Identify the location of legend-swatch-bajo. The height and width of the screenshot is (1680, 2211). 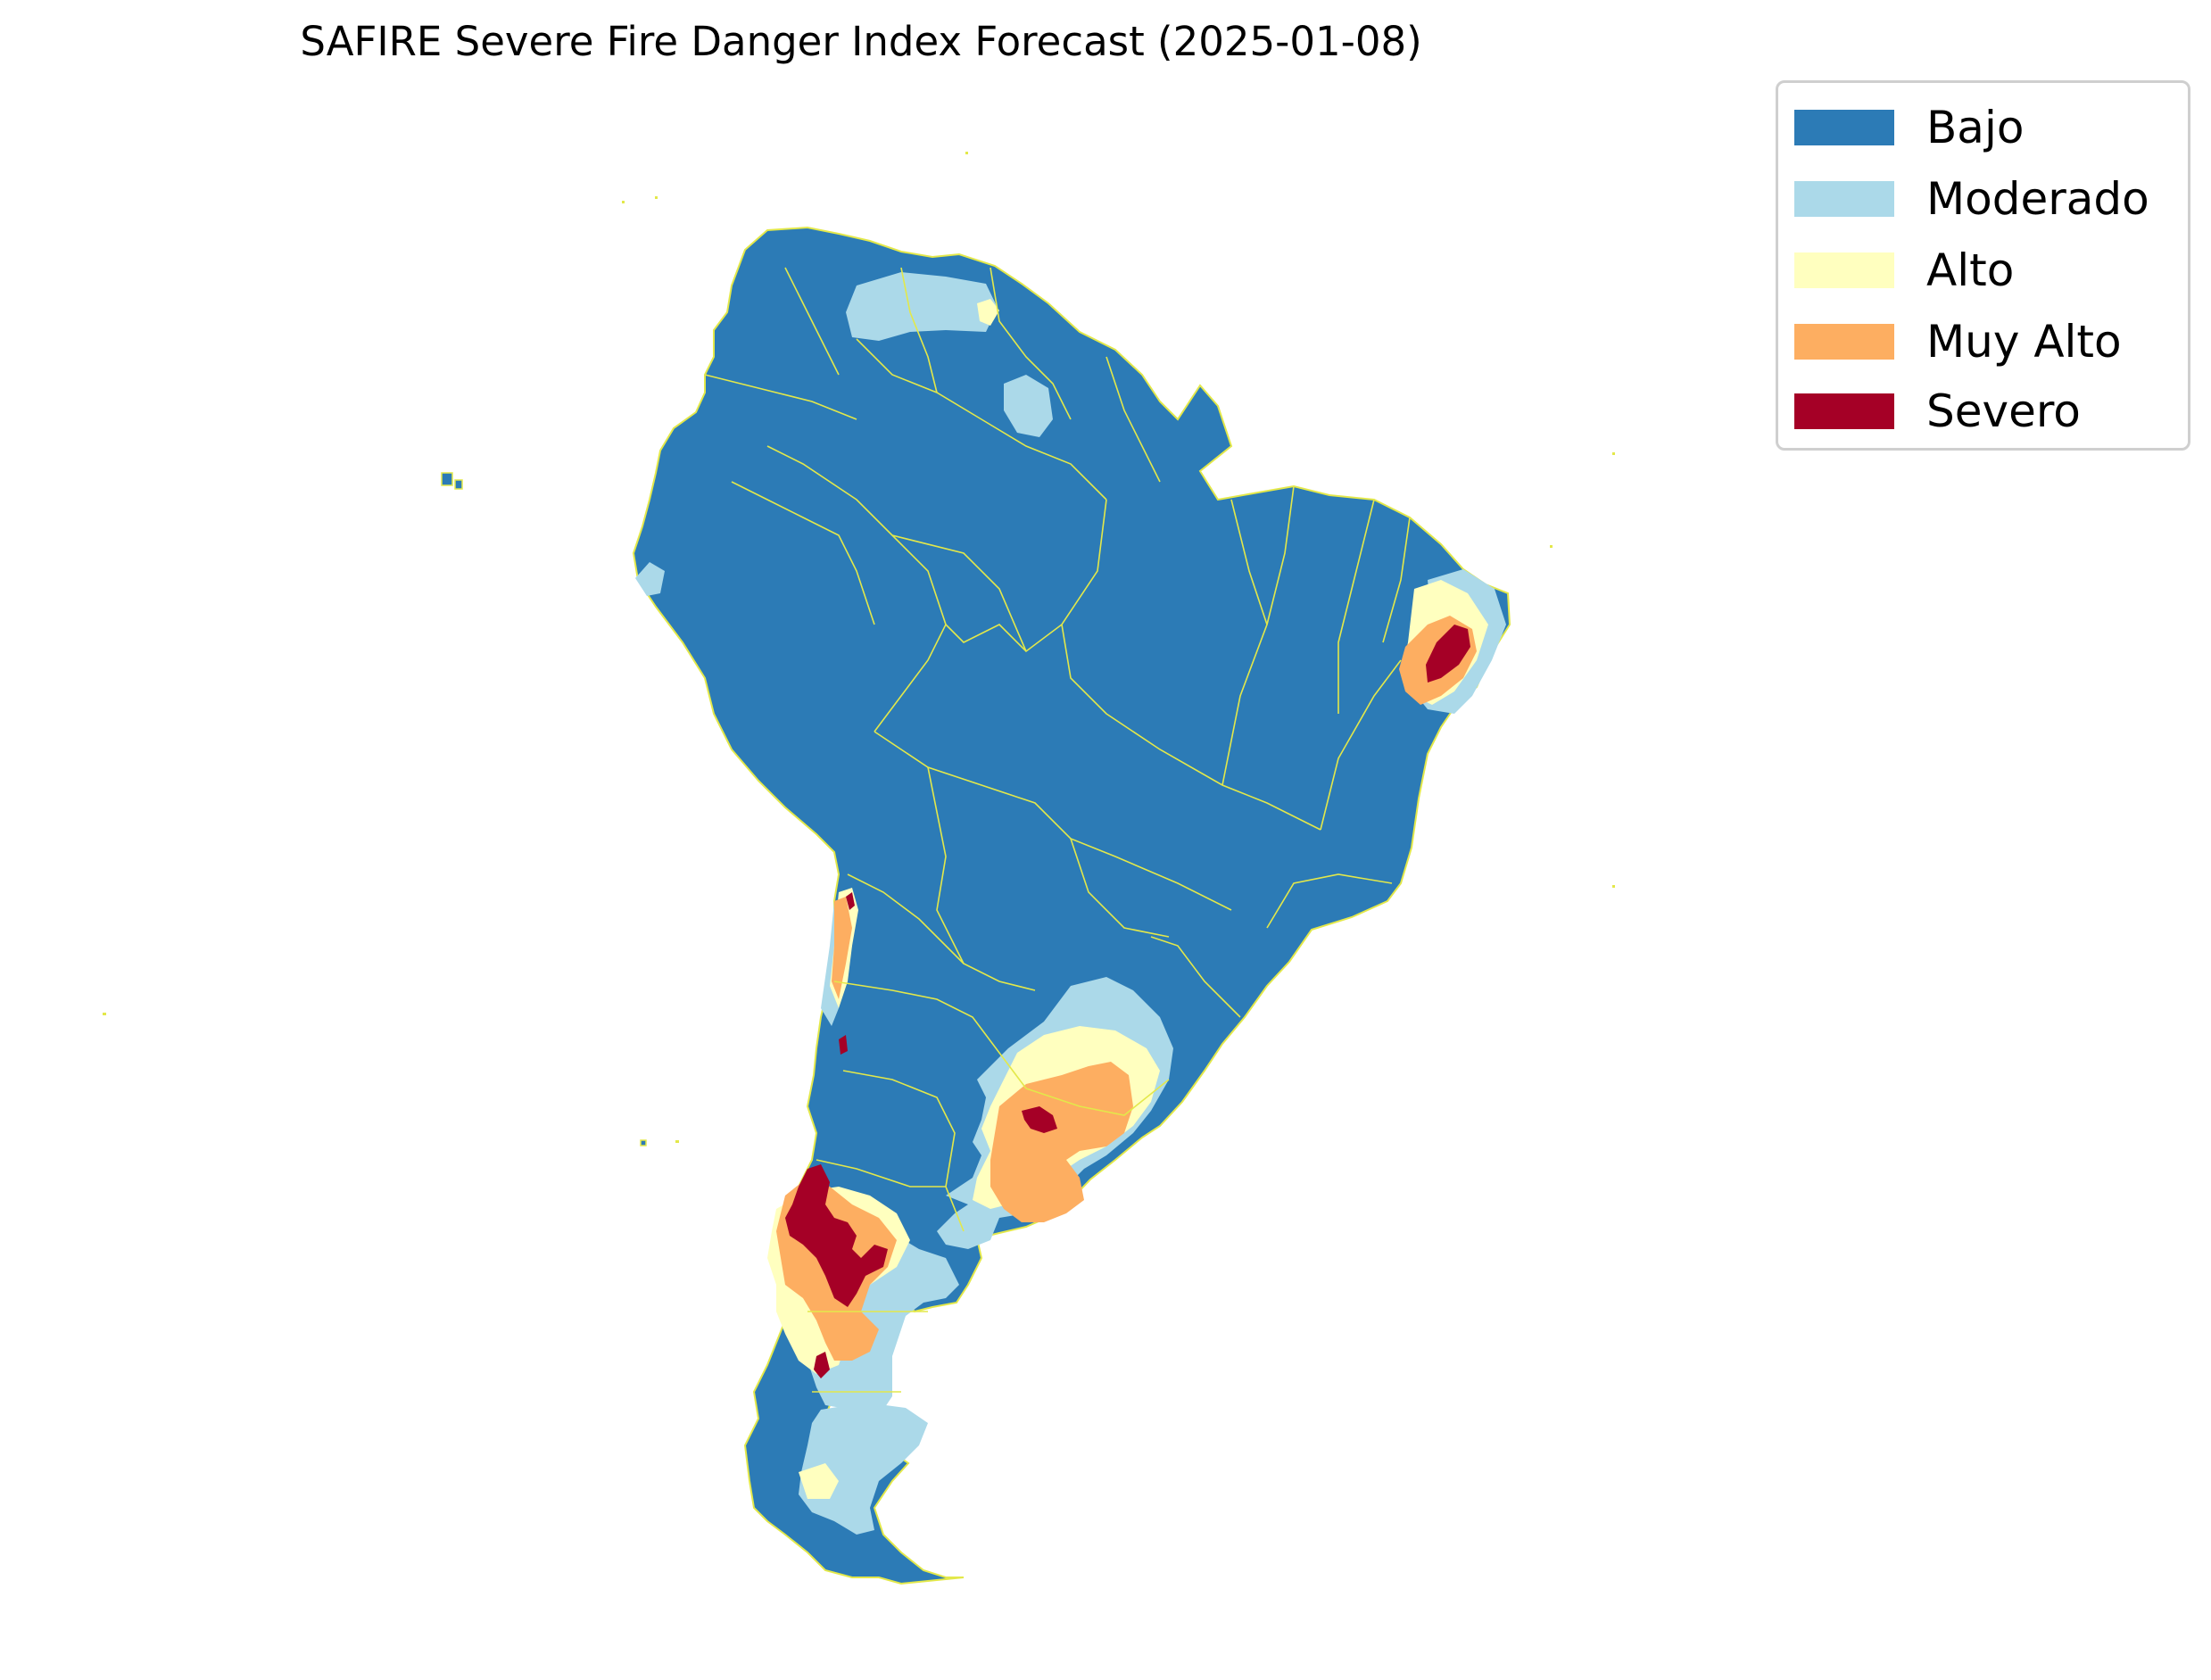
(1844, 127).